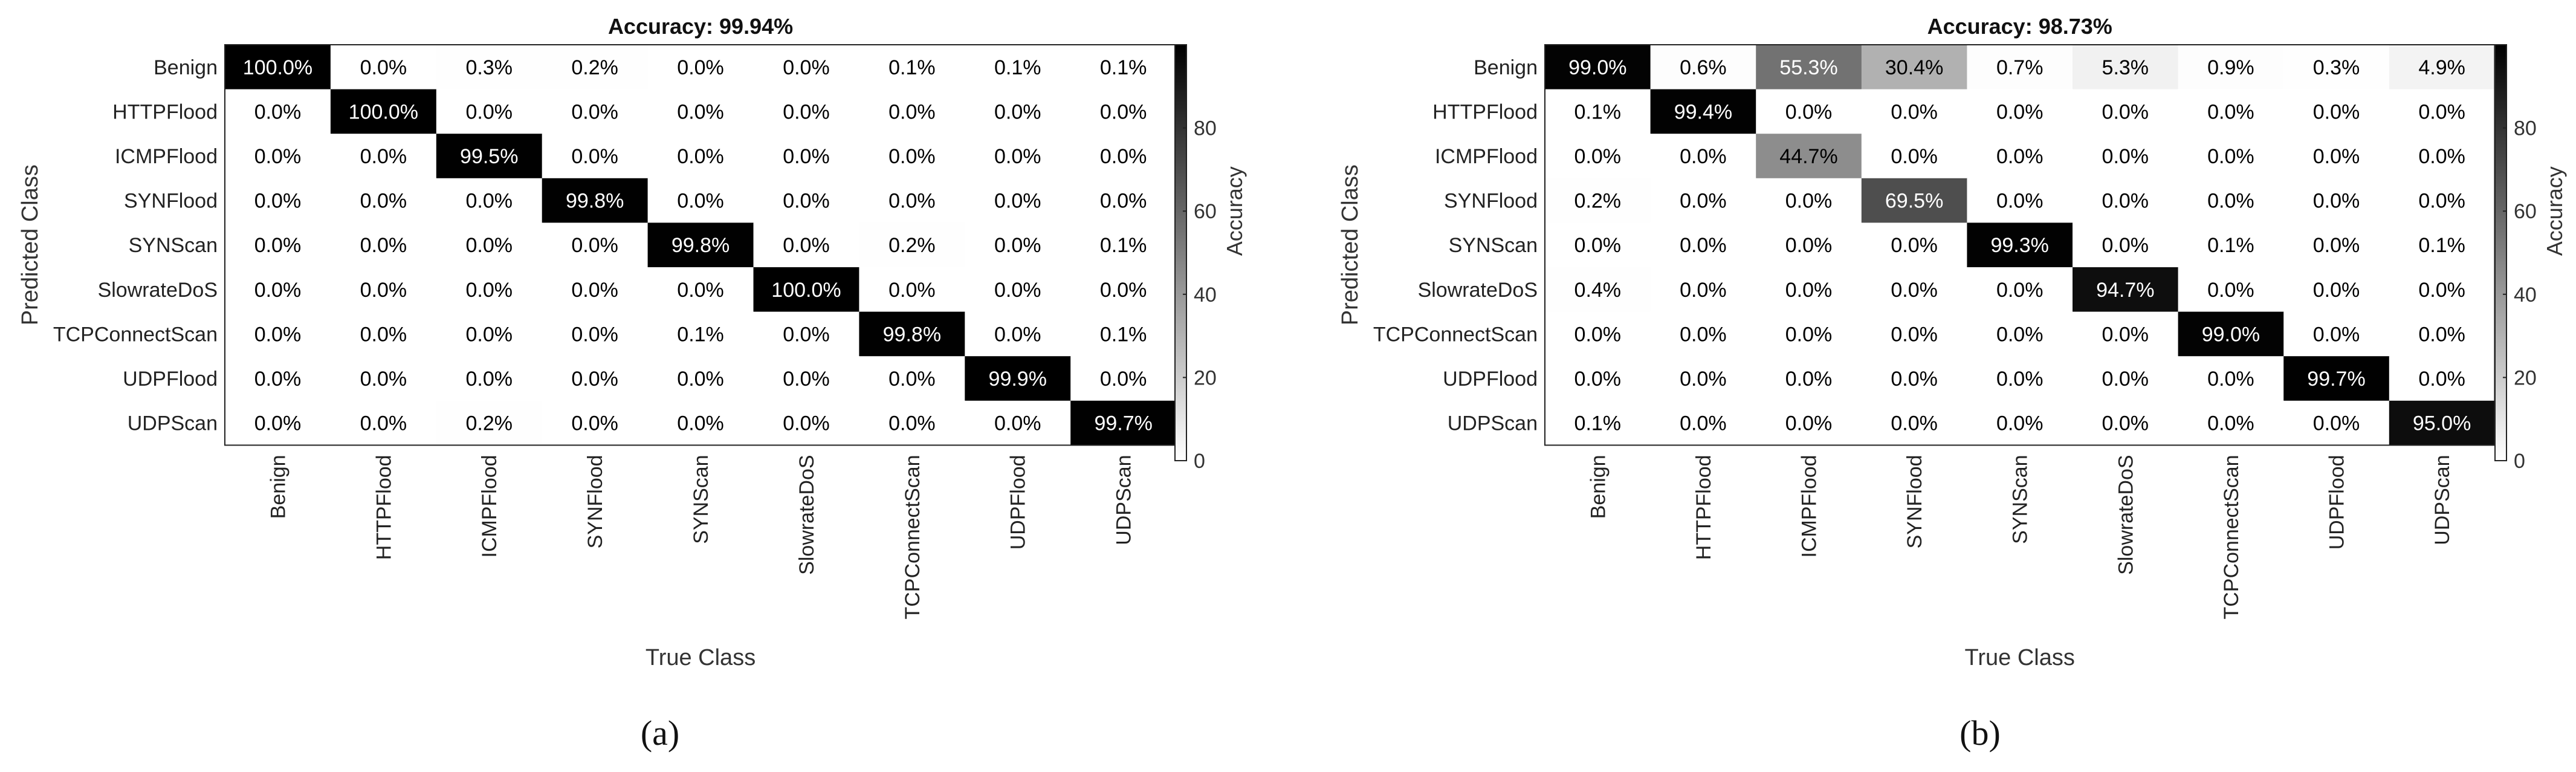 The width and height of the screenshot is (2576, 772). What do you see at coordinates (135, 334) in the screenshot?
I see `y-tick-label: TCPConnectScan` at bounding box center [135, 334].